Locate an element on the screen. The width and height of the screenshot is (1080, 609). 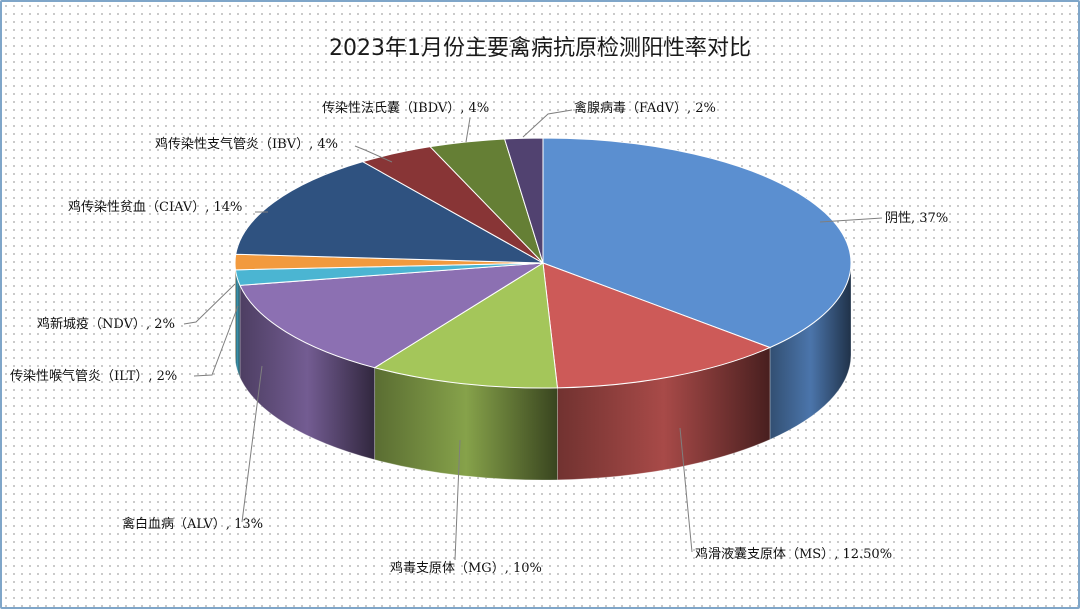
chart-title: 2023年1月份主要禽病抗原检测阳性率对比 is located at coordinates (540, 48).